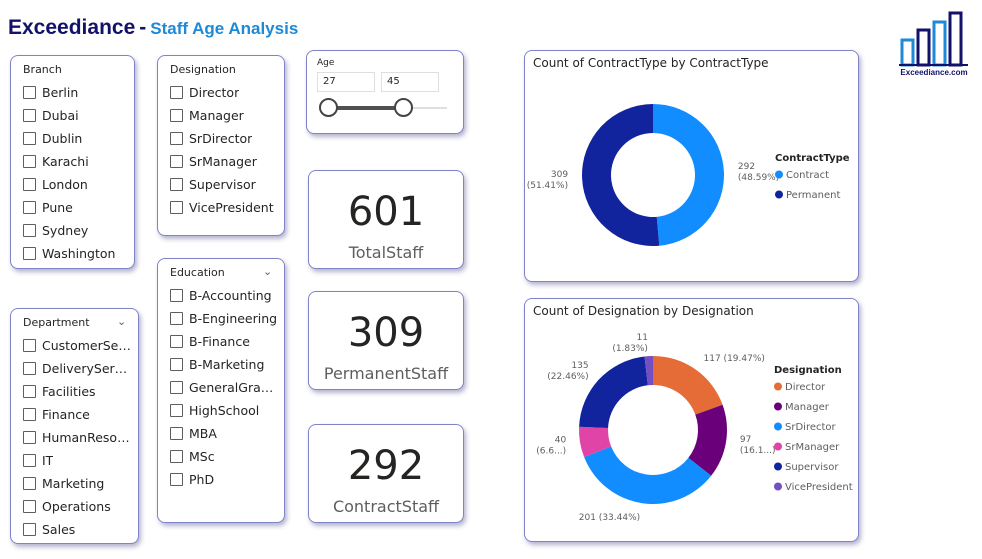 The height and width of the screenshot is (559, 982). Describe the element at coordinates (224, 207) in the screenshot. I see `designation-item: VicePresident` at that location.